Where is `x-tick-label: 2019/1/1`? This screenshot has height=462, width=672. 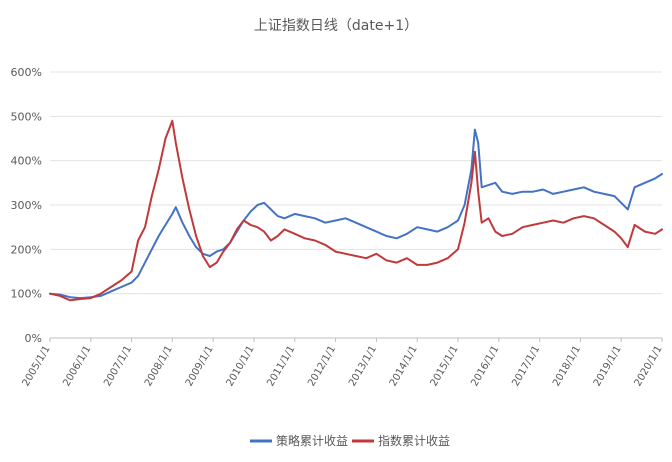
x-tick-label: 2019/1/1 is located at coordinates (608, 366).